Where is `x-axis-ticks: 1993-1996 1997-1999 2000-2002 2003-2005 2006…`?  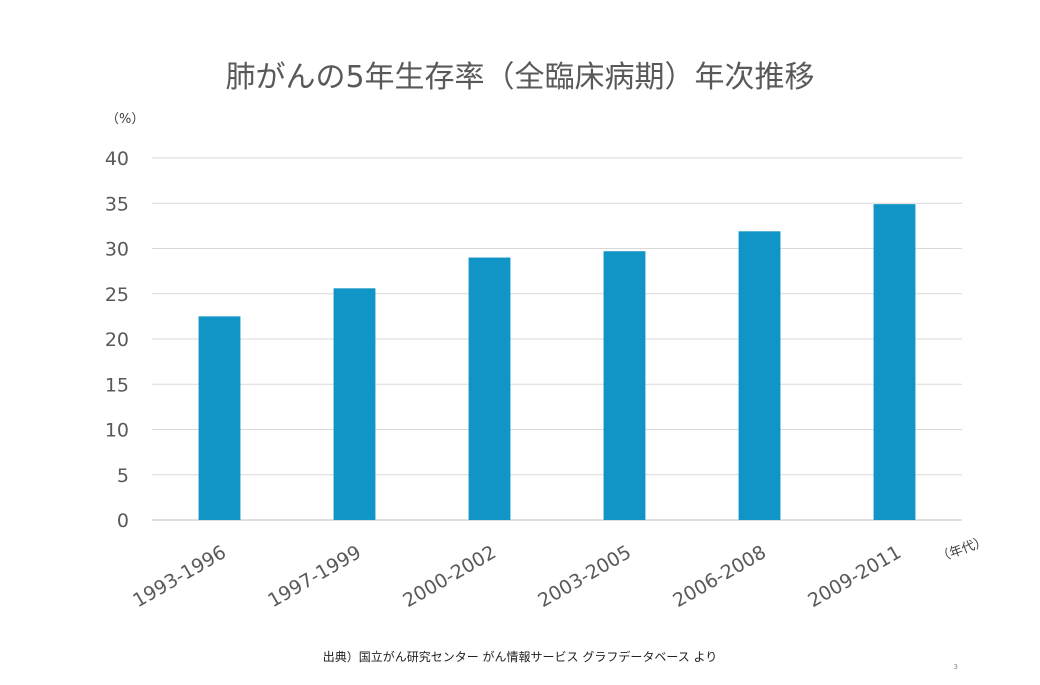 x-axis-ticks: 1993-1996 1997-1999 2000-2002 2003-2005 2006… is located at coordinates (517, 576).